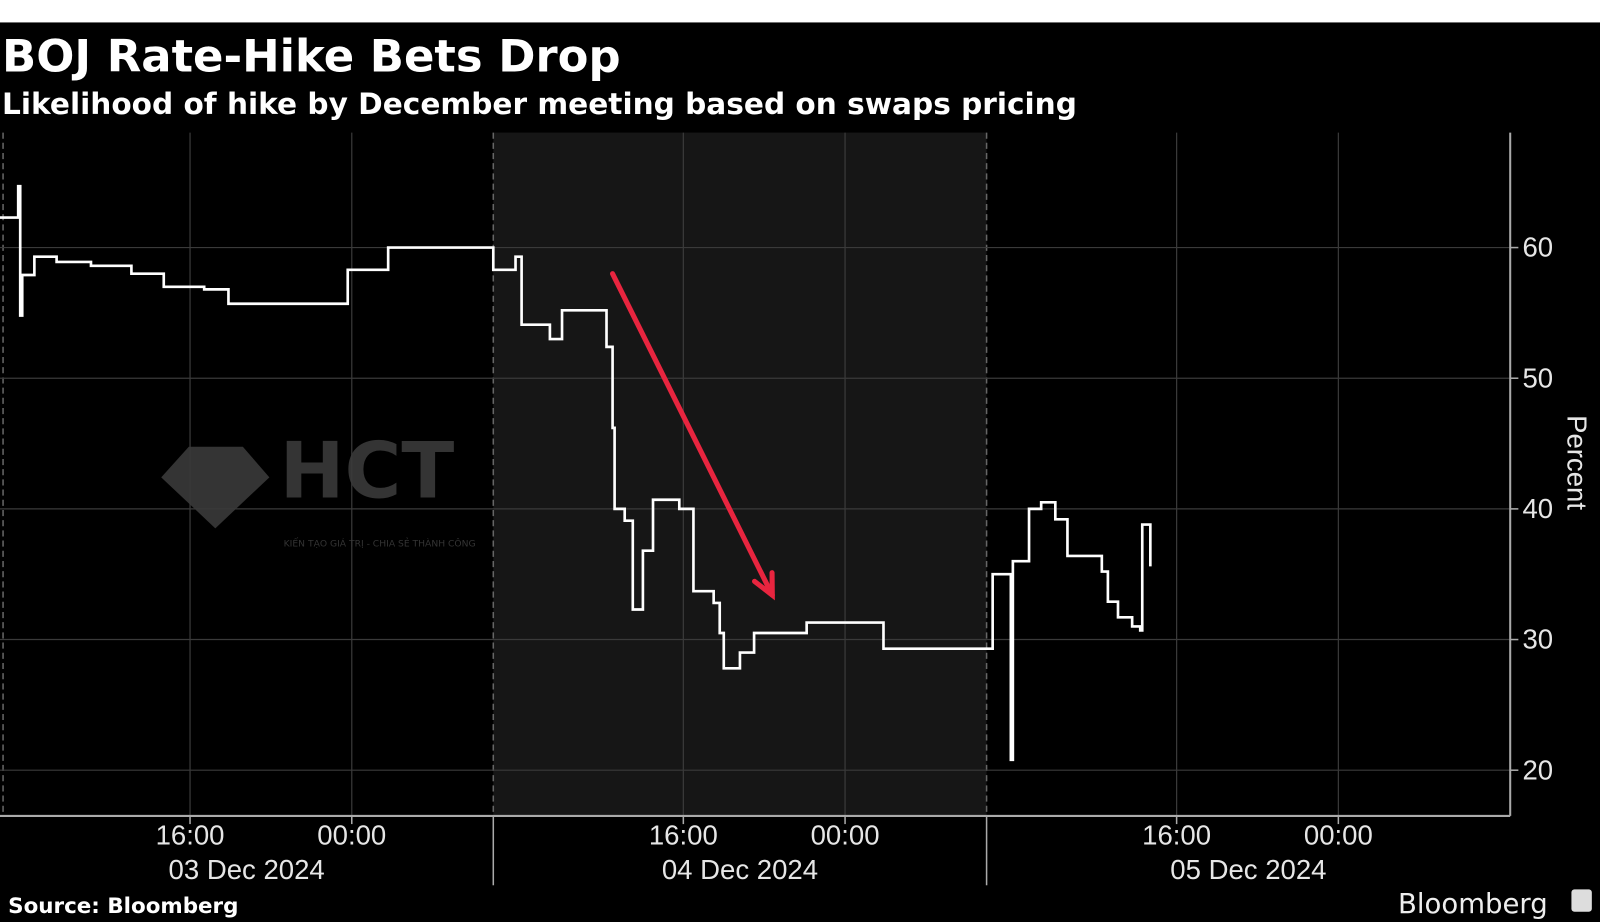 The width and height of the screenshot is (1600, 922). Describe the element at coordinates (1537, 508) in the screenshot. I see `y-tick-label: 40` at that location.